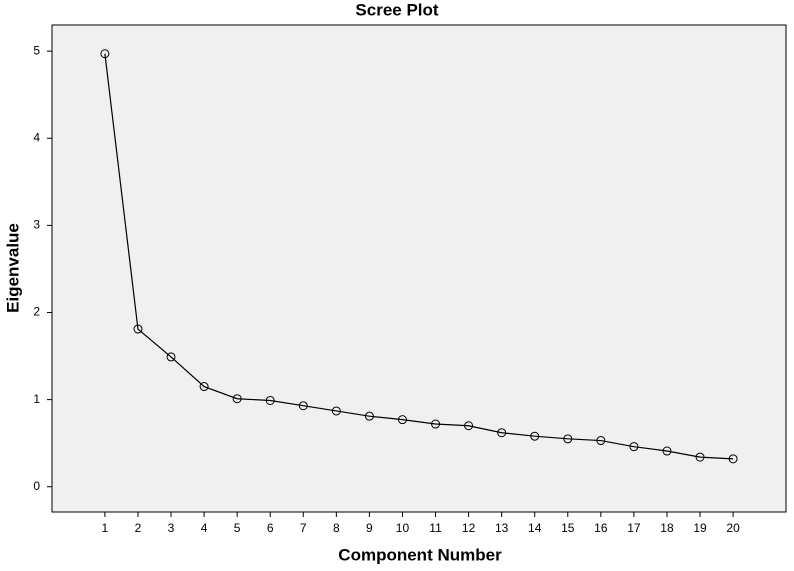 The height and width of the screenshot is (571, 794). What do you see at coordinates (303, 528) in the screenshot?
I see `x-tick-label: 7` at bounding box center [303, 528].